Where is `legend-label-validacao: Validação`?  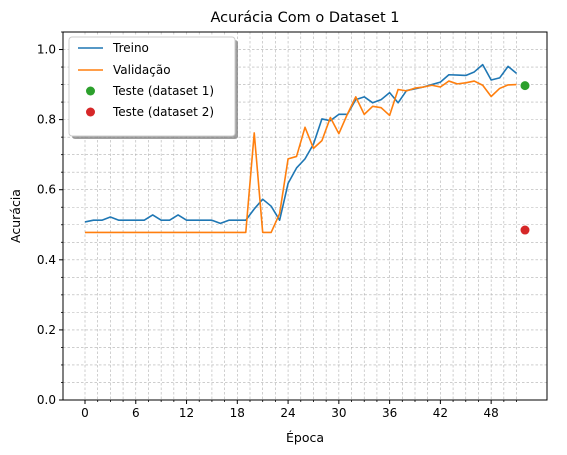
legend-label-validacao: Validação is located at coordinates (142, 70).